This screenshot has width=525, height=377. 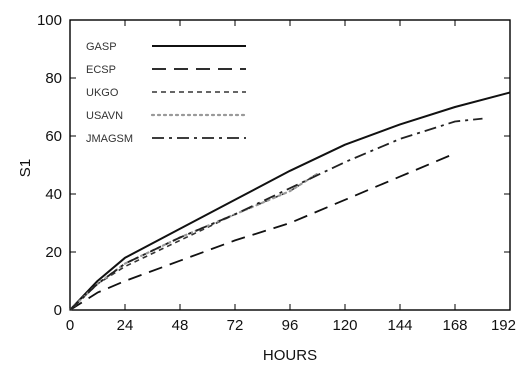 I want to click on x-tick-label: 0, so click(x=70, y=325).